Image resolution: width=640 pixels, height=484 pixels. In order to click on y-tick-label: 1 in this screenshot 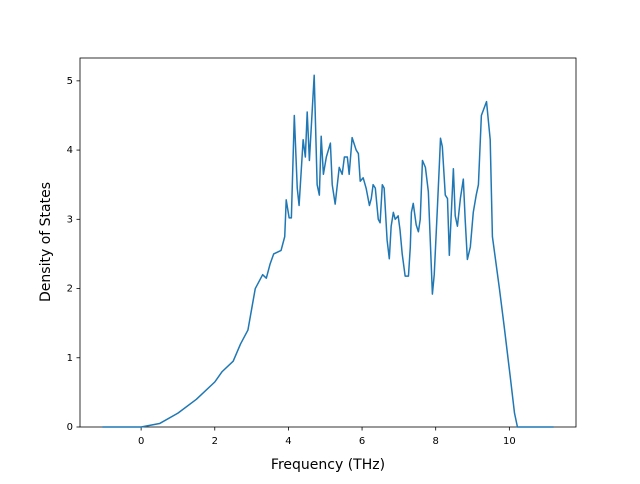, I will do `click(70, 358)`.